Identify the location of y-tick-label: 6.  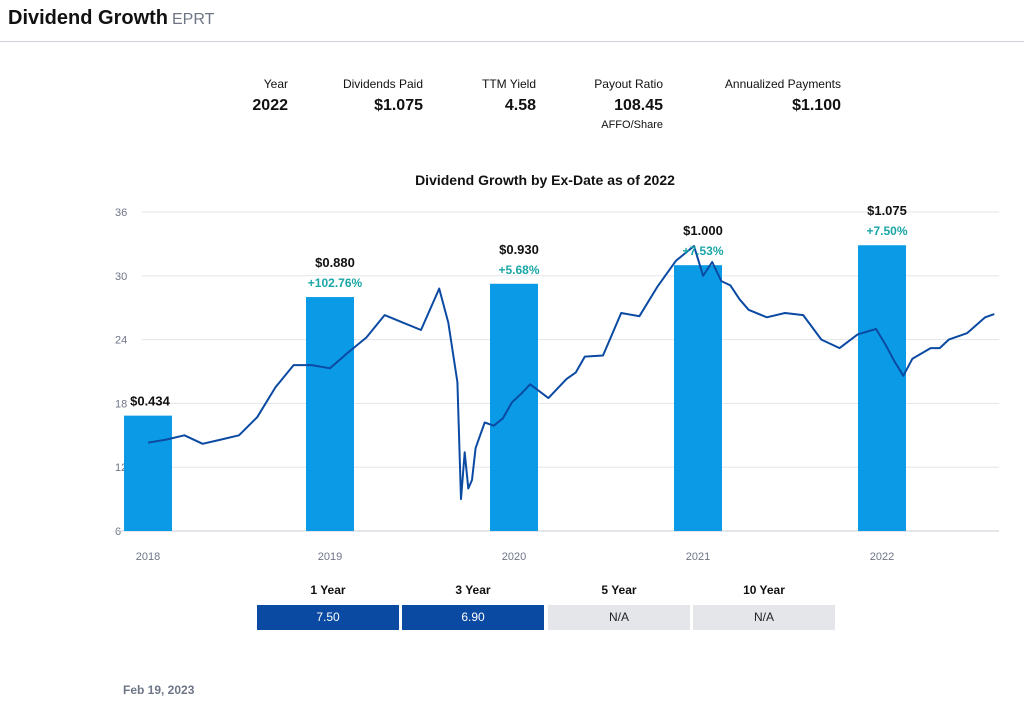
(118, 532).